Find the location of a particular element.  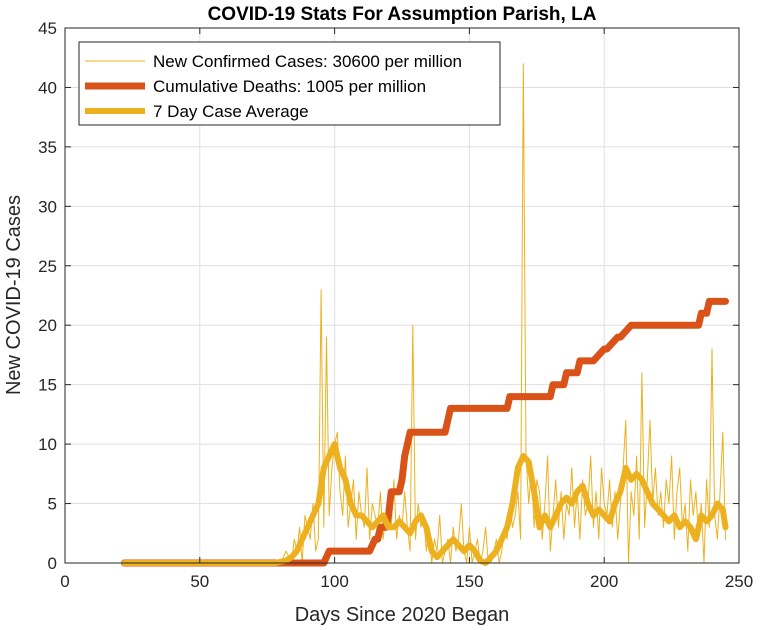

chart-title: COVID-19 Stats For Assumption Parish, LA is located at coordinates (402, 14).